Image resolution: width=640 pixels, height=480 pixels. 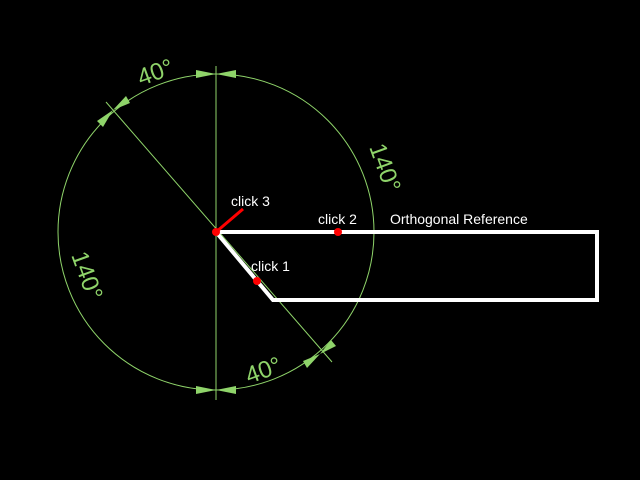 What do you see at coordinates (338, 232) in the screenshot?
I see `click2-marker` at bounding box center [338, 232].